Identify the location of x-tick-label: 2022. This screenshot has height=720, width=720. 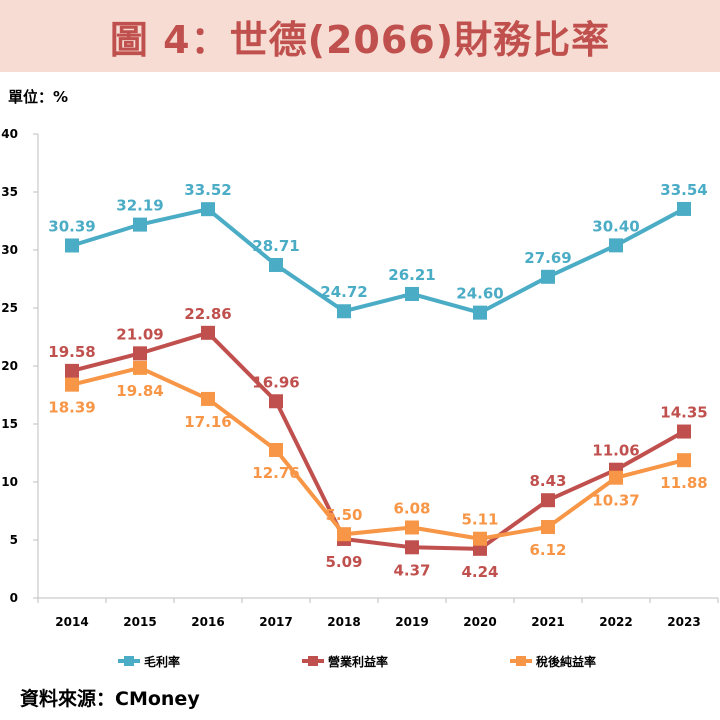
(615, 622).